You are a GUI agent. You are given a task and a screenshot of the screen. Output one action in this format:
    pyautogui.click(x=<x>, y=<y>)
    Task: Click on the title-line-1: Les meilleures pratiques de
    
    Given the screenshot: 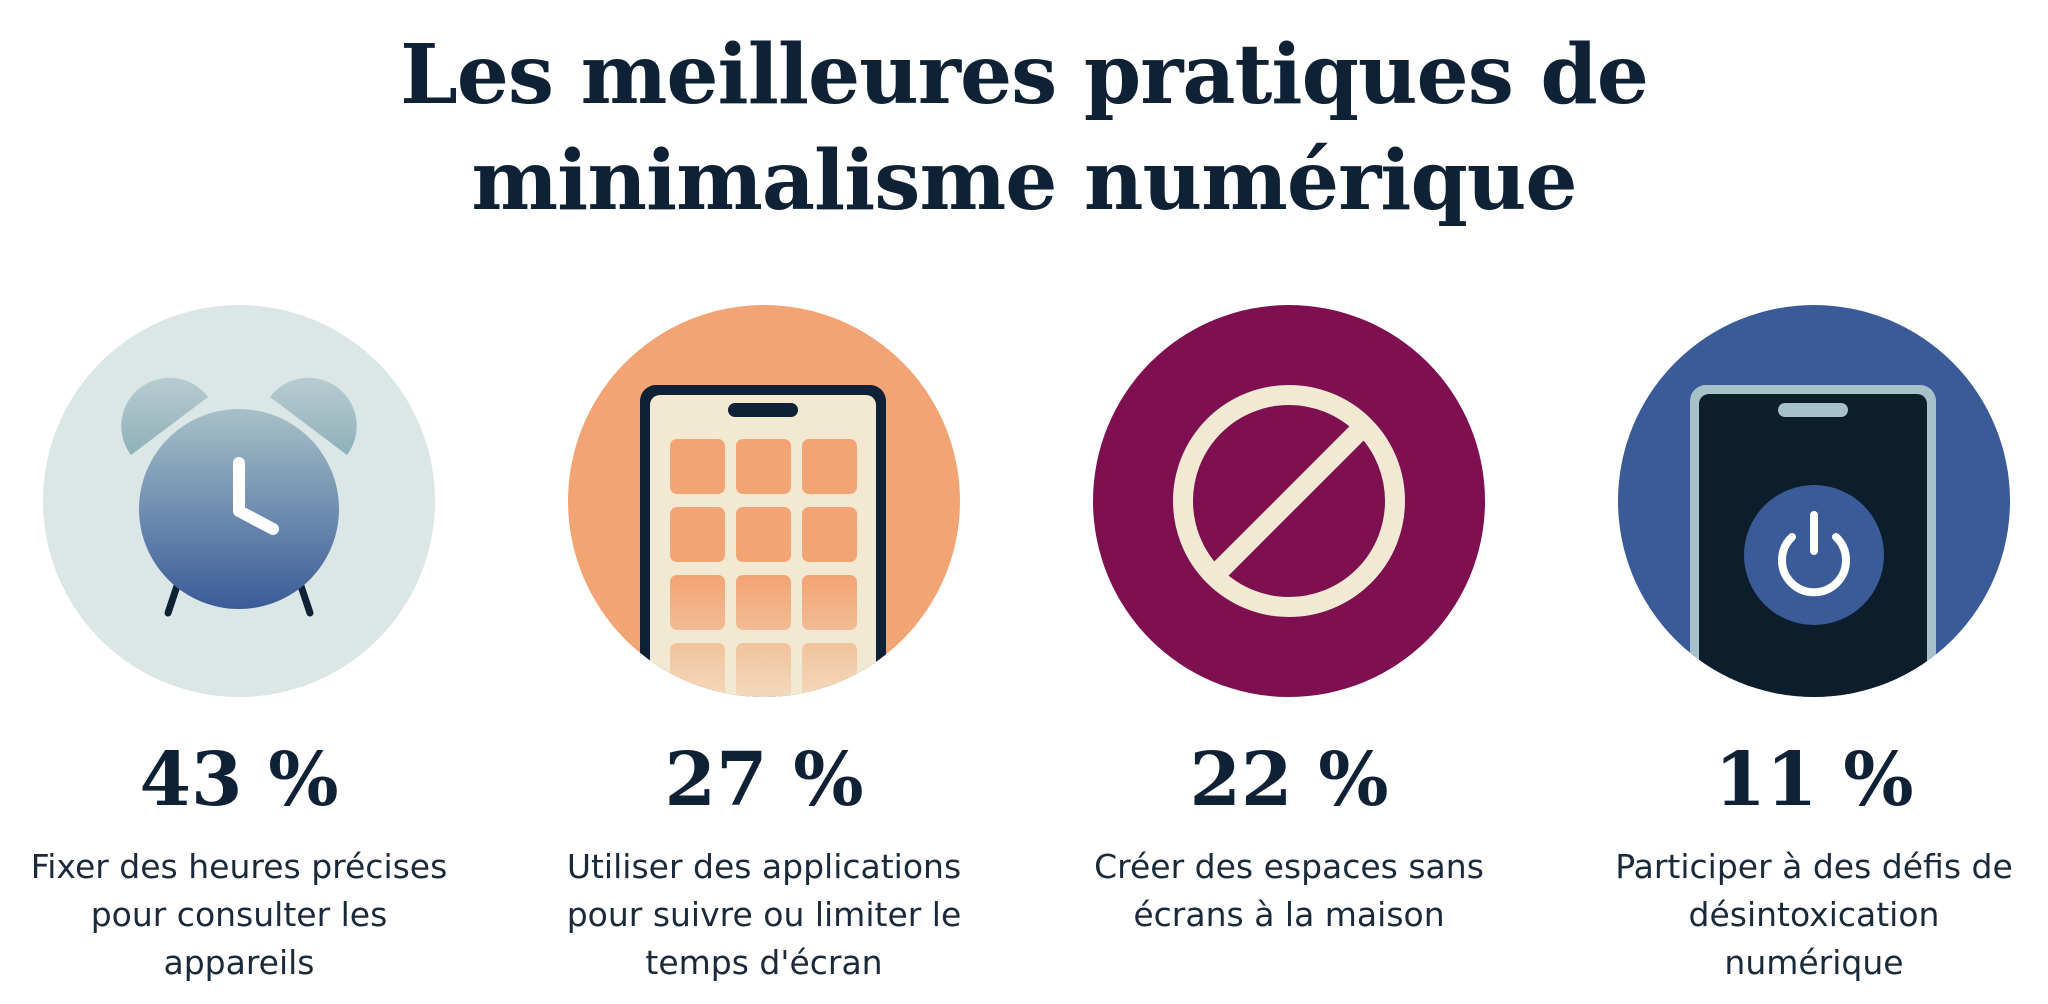 What is the action you would take?
    pyautogui.click(x=1024, y=75)
    